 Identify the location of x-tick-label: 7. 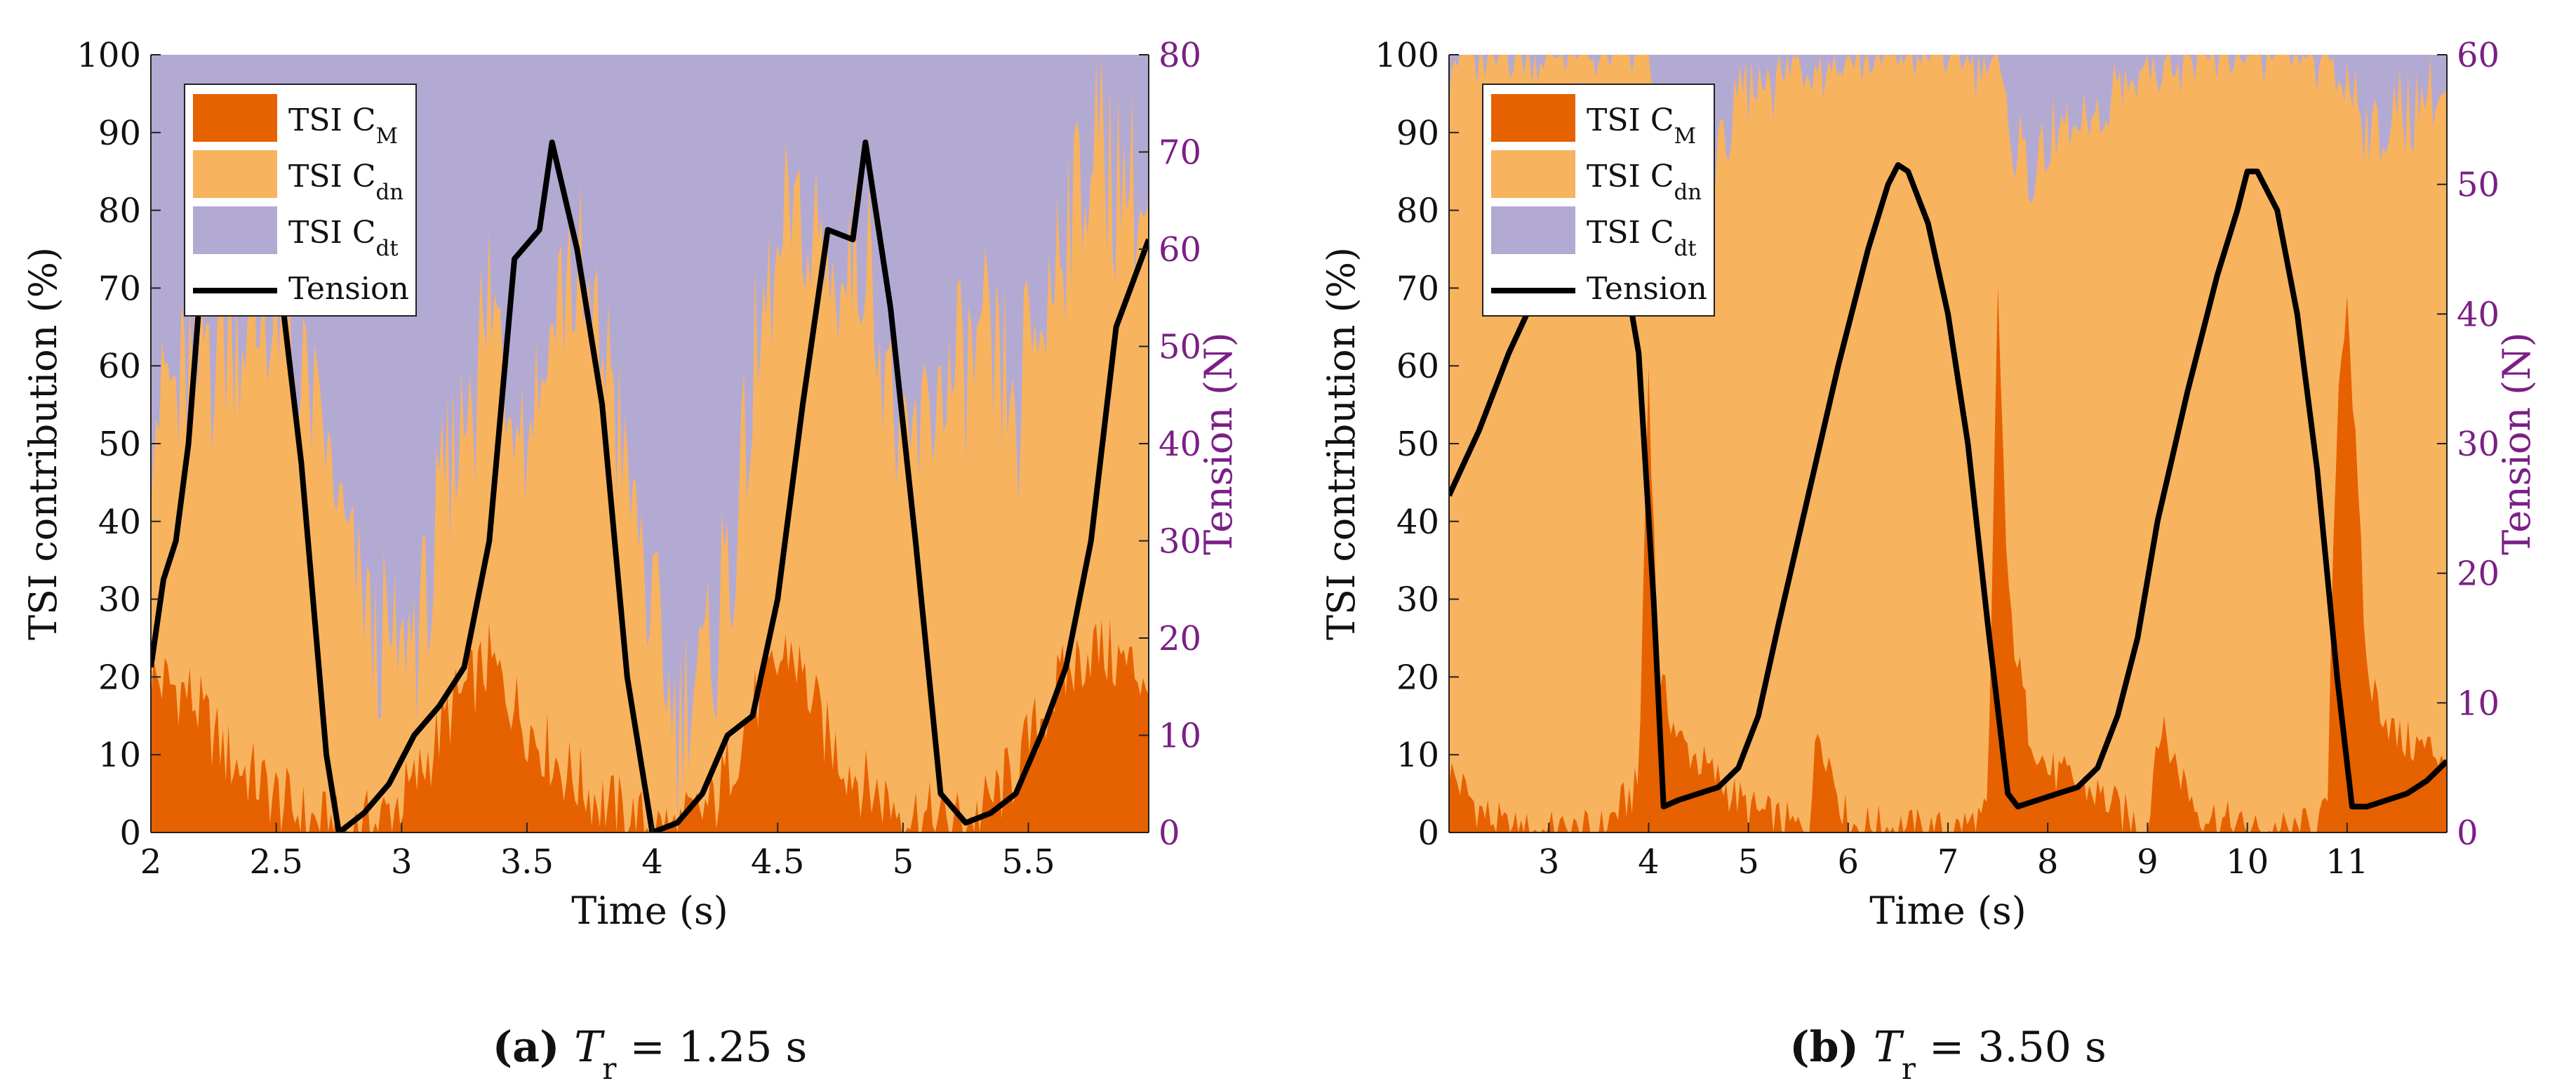
(1948, 862).